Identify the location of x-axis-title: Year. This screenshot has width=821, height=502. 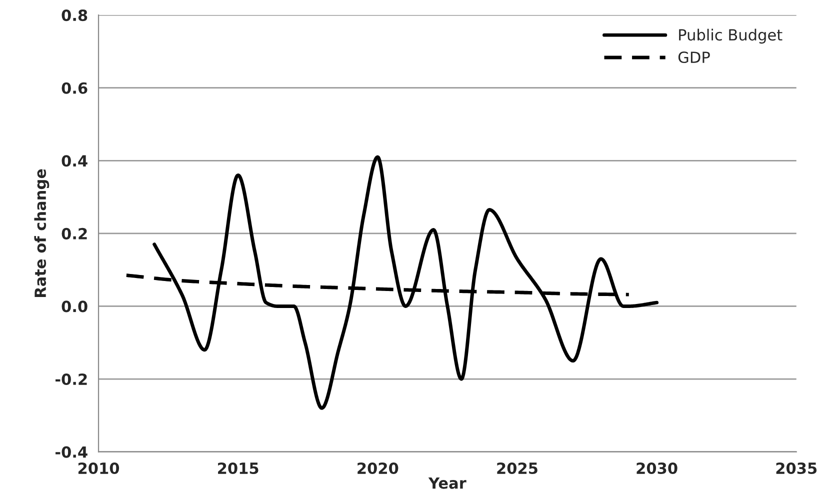
(447, 483).